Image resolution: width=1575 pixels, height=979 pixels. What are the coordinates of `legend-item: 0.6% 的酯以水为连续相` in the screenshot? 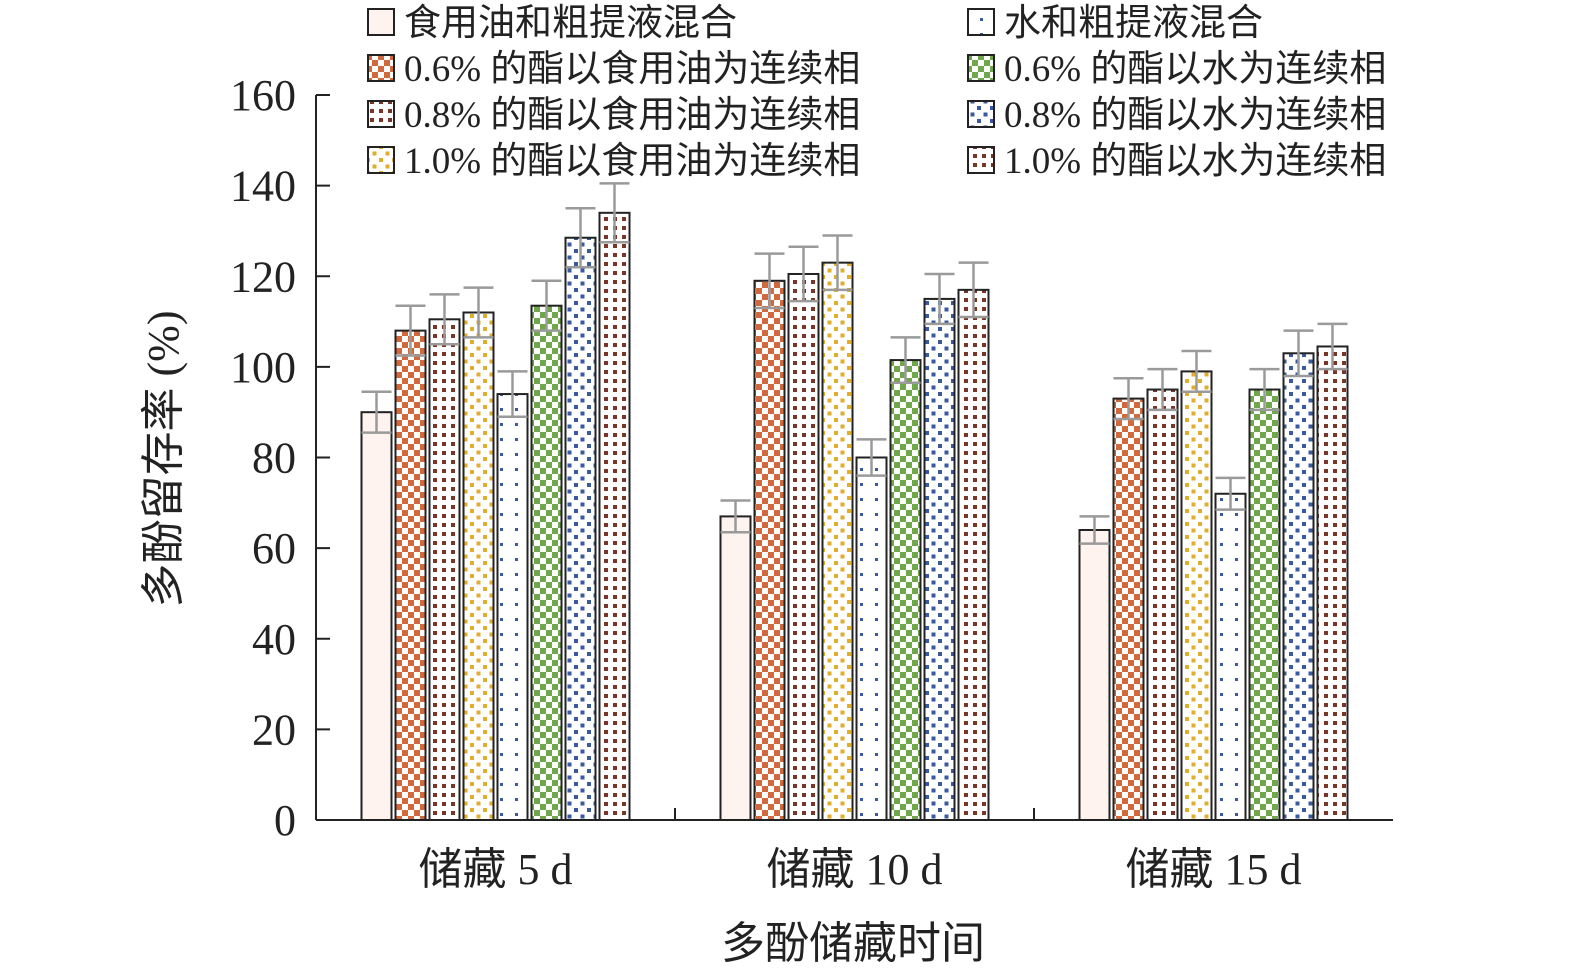 It's located at (1176, 69).